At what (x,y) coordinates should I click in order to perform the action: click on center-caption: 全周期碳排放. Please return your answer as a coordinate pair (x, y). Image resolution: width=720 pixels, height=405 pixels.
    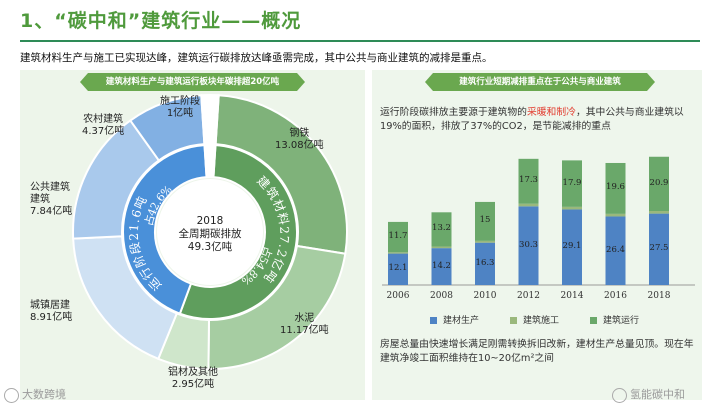
    Looking at the image, I should click on (210, 234).